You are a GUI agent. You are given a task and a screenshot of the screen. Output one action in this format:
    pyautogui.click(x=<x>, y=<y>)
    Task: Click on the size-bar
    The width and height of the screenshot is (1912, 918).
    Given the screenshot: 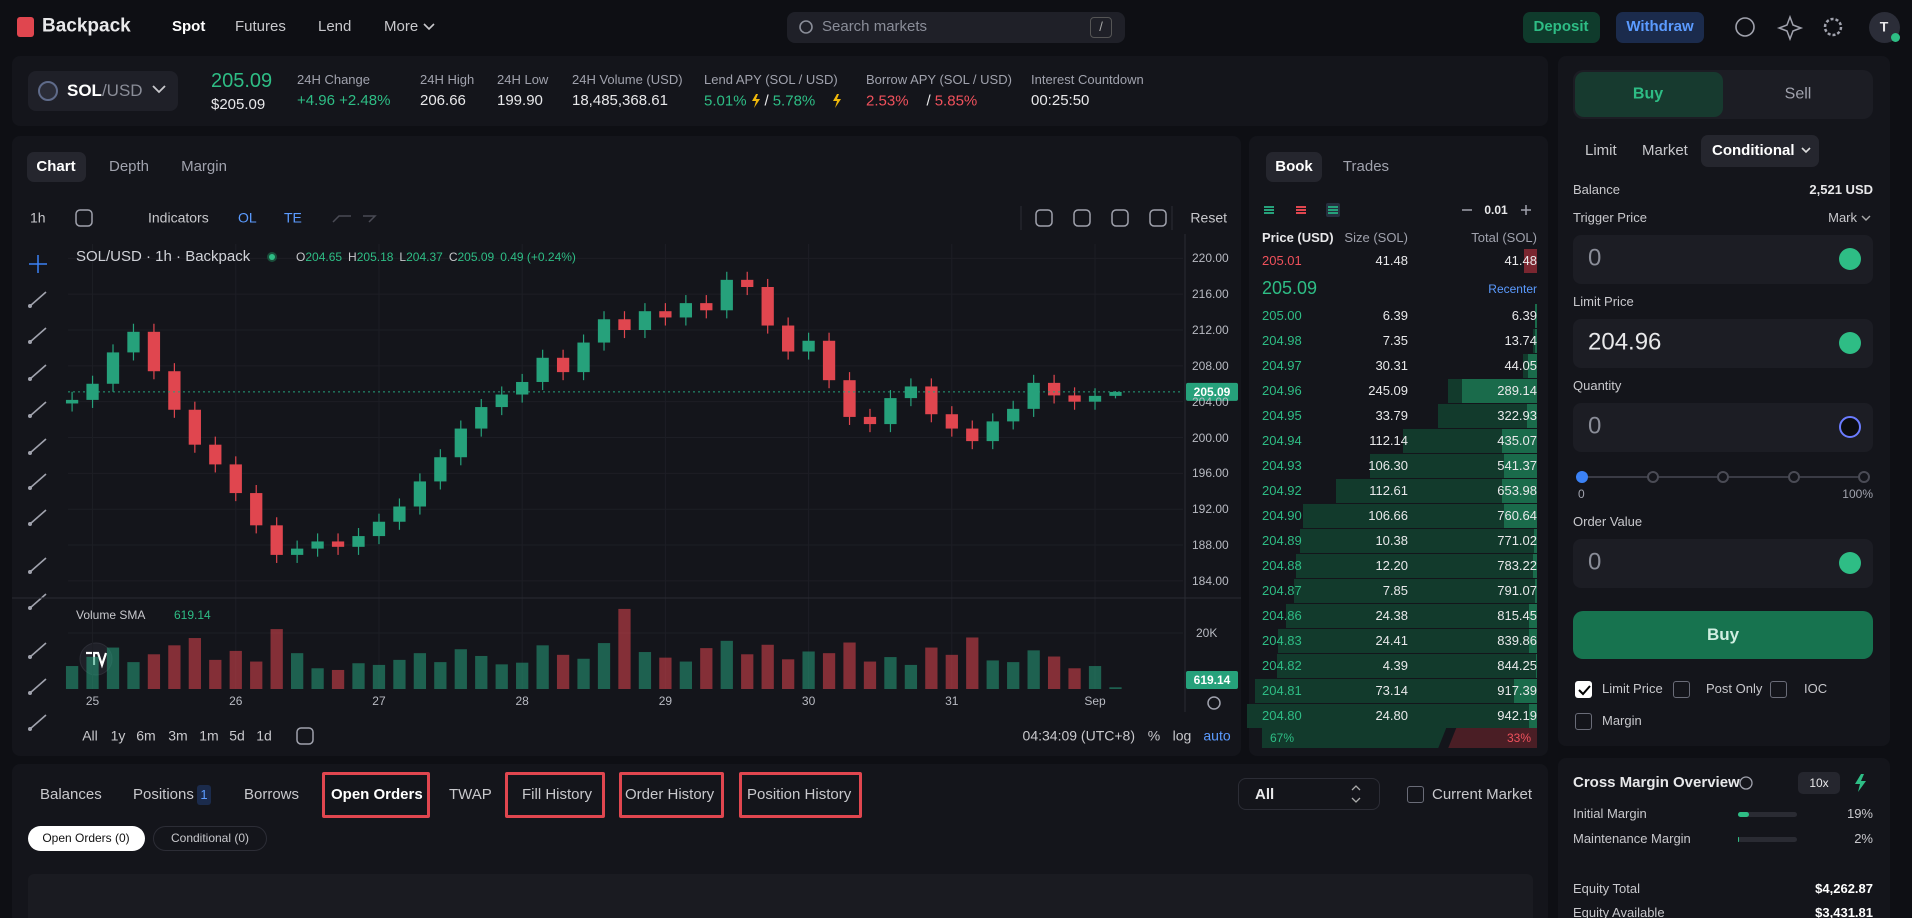 What is the action you would take?
    pyautogui.click(x=1535, y=566)
    